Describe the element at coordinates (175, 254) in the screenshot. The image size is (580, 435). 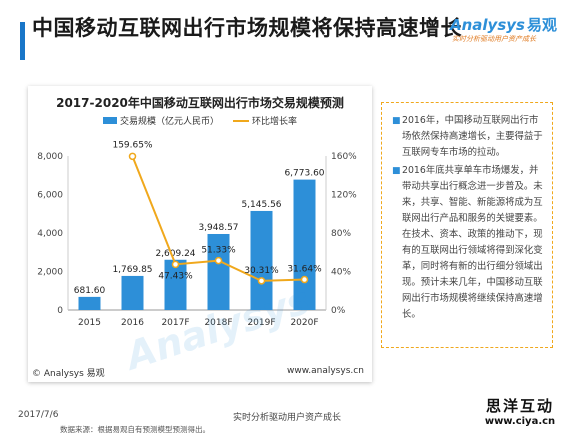
I see `bar-value-label: 2,609.24` at that location.